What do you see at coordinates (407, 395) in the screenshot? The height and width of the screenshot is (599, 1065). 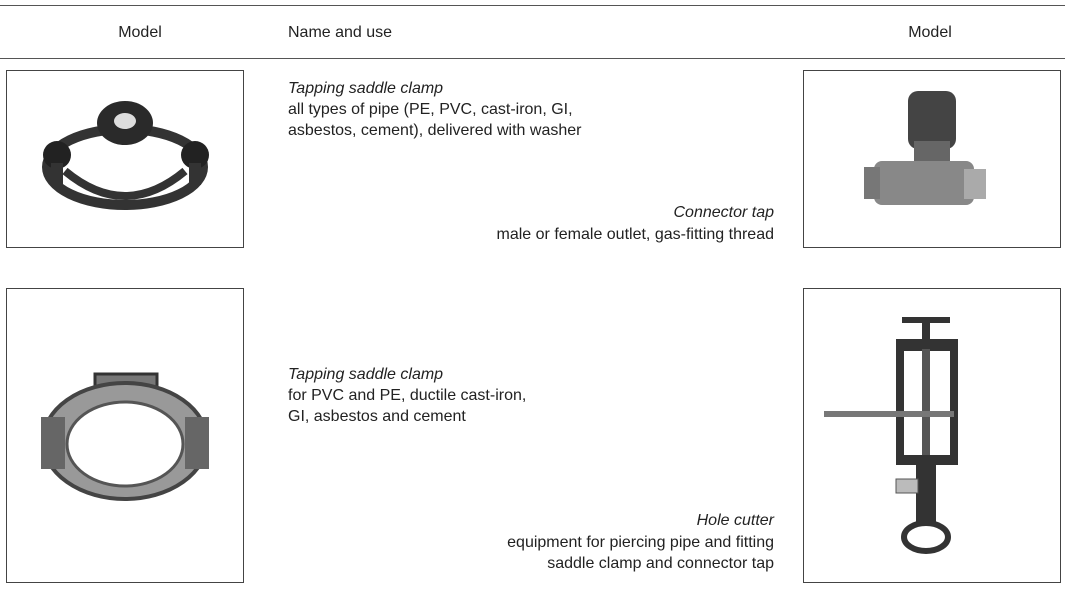 I see `item-use: for PVC and PE, ductile cast-iron,` at bounding box center [407, 395].